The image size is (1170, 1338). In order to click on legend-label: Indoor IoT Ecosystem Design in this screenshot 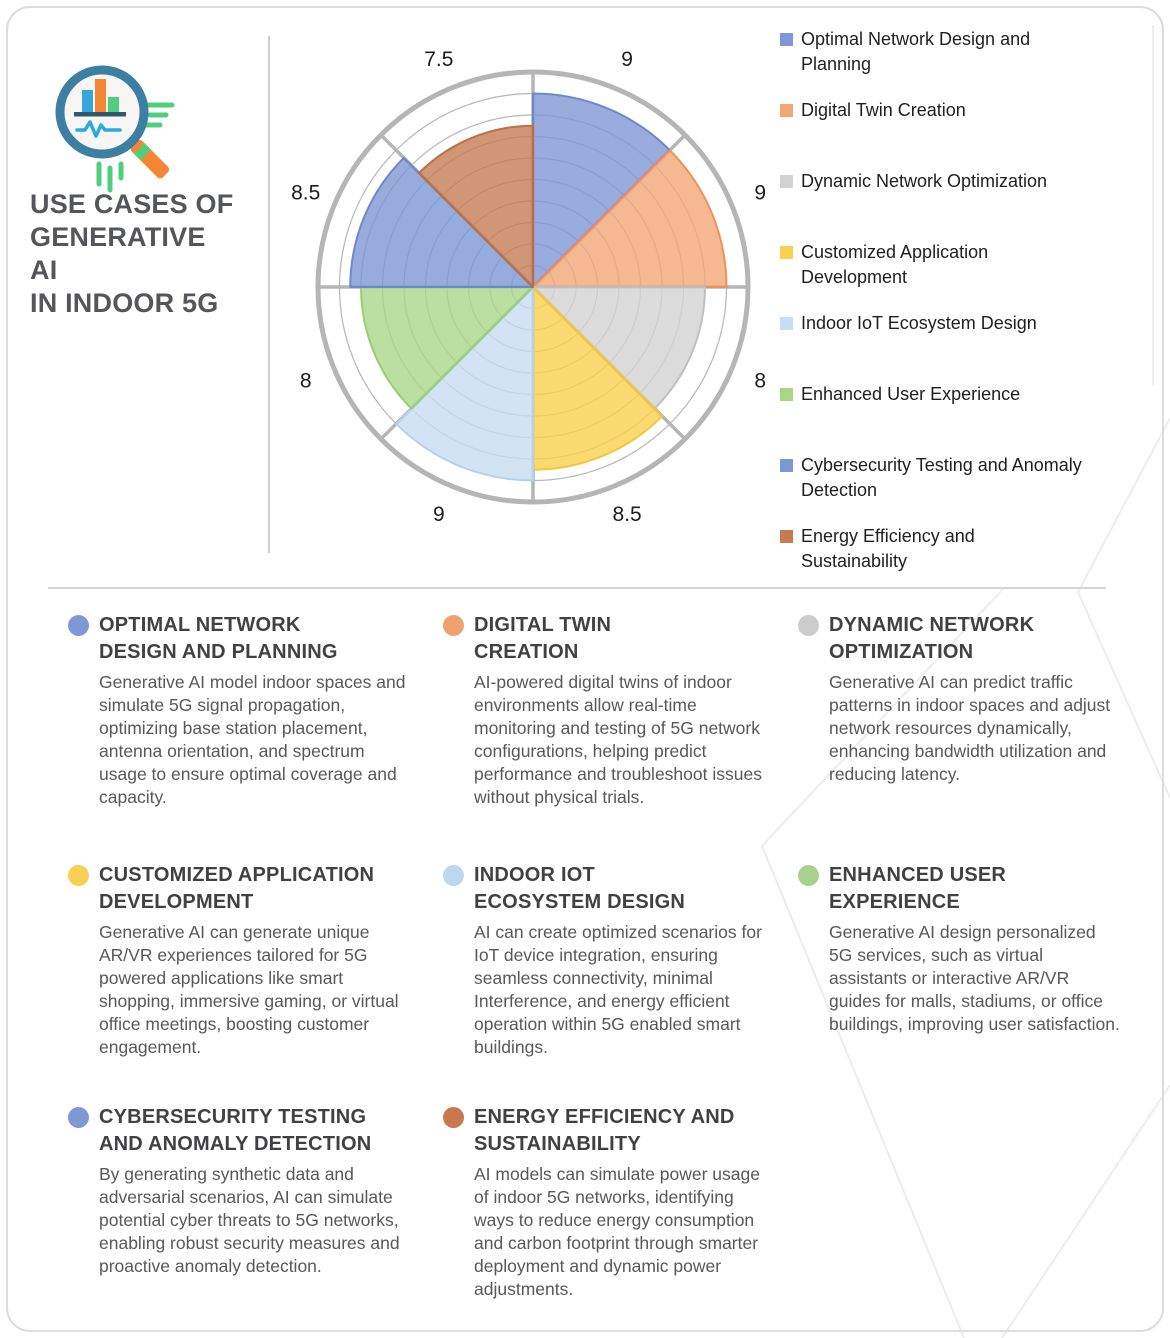, I will do `click(919, 323)`.